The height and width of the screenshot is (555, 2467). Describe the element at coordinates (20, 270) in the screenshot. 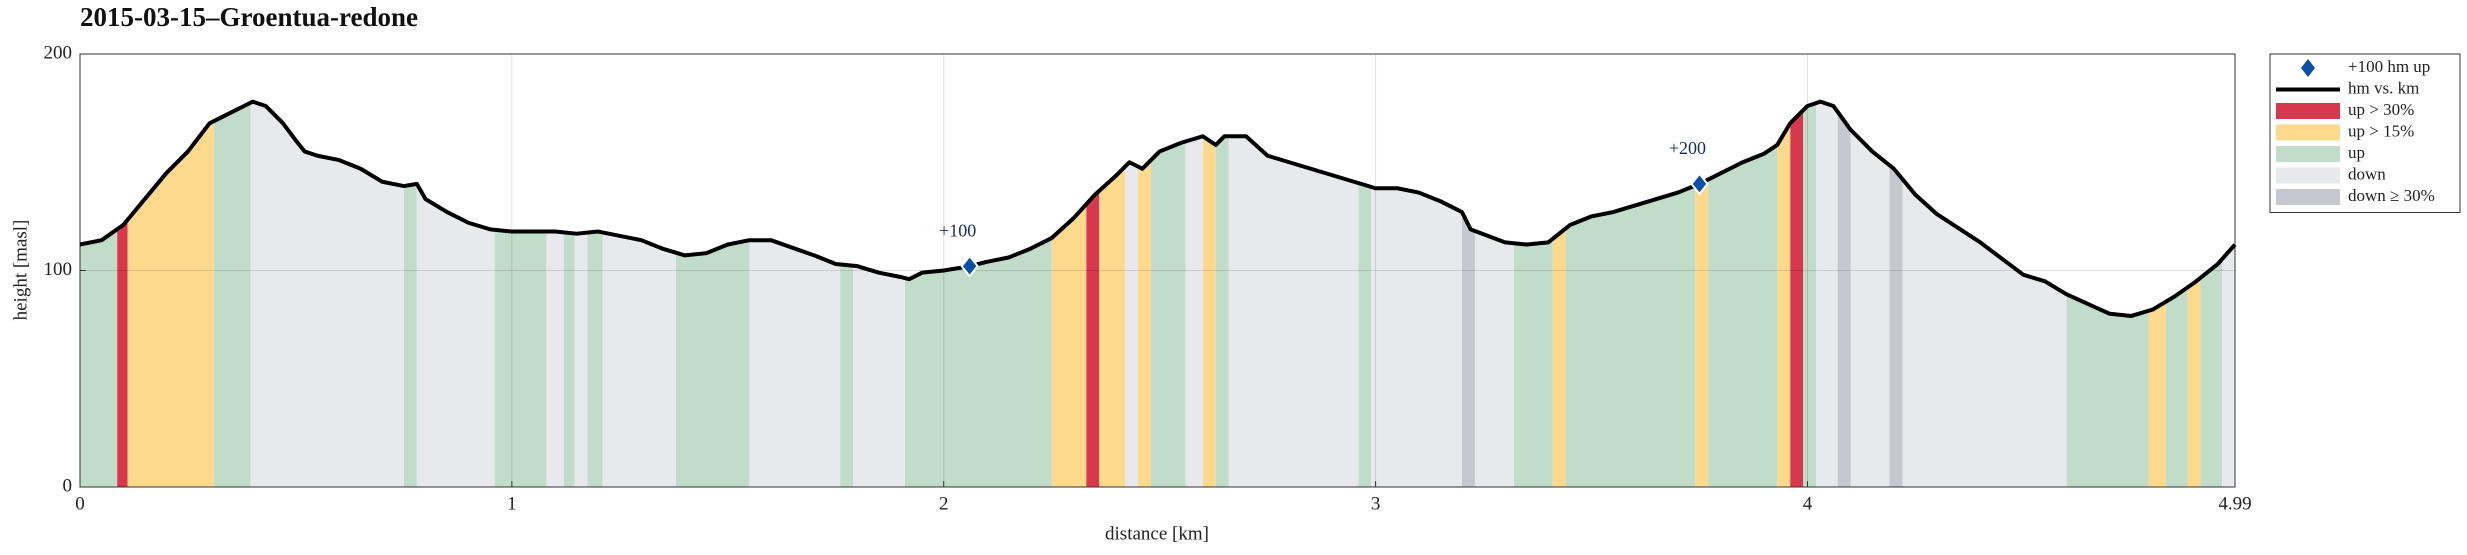

I see `y-axis-label: height [masl]` at that location.